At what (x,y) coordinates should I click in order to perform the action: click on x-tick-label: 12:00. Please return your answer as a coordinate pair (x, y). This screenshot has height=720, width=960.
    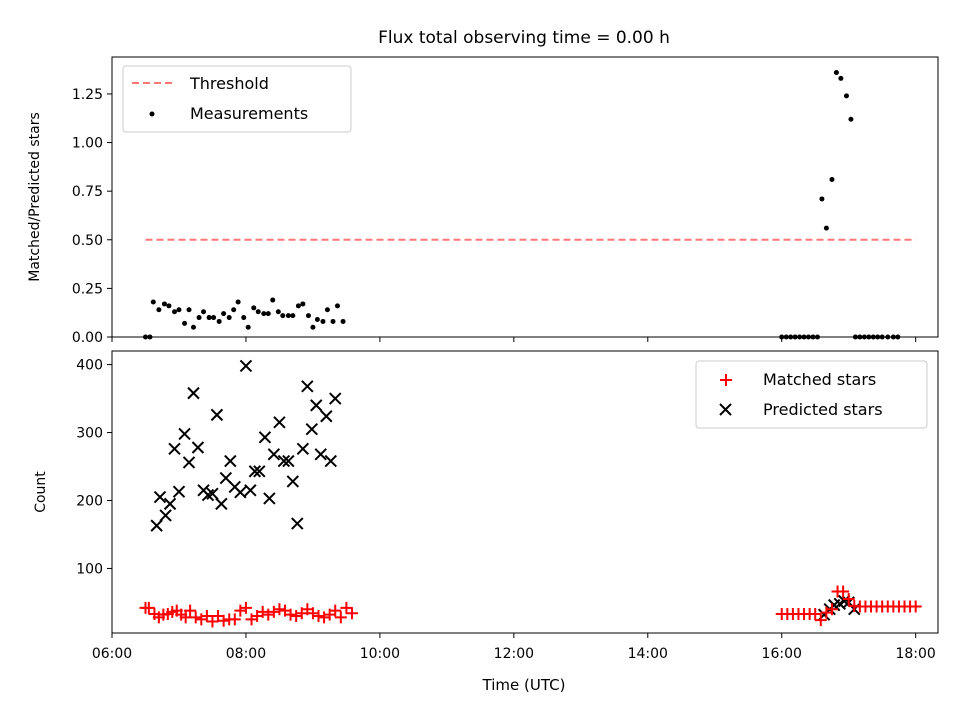
    Looking at the image, I should click on (514, 654).